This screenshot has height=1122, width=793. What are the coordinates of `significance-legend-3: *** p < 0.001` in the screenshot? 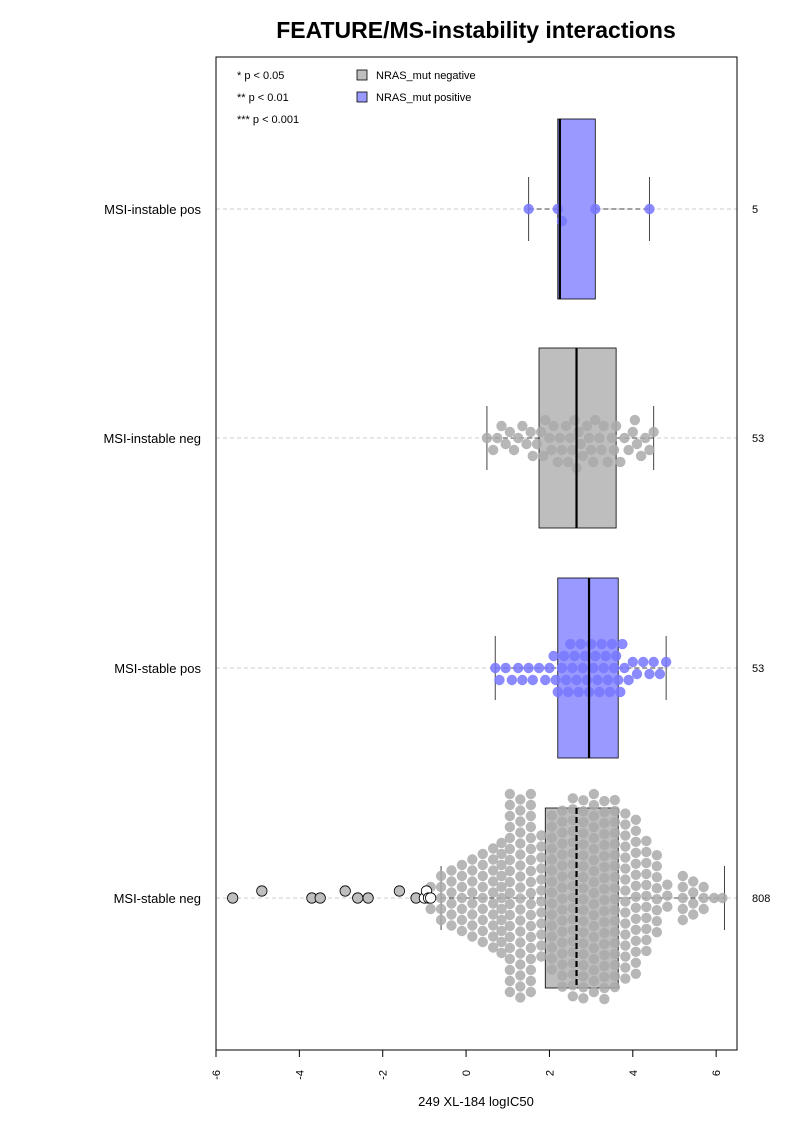 It's located at (268, 120).